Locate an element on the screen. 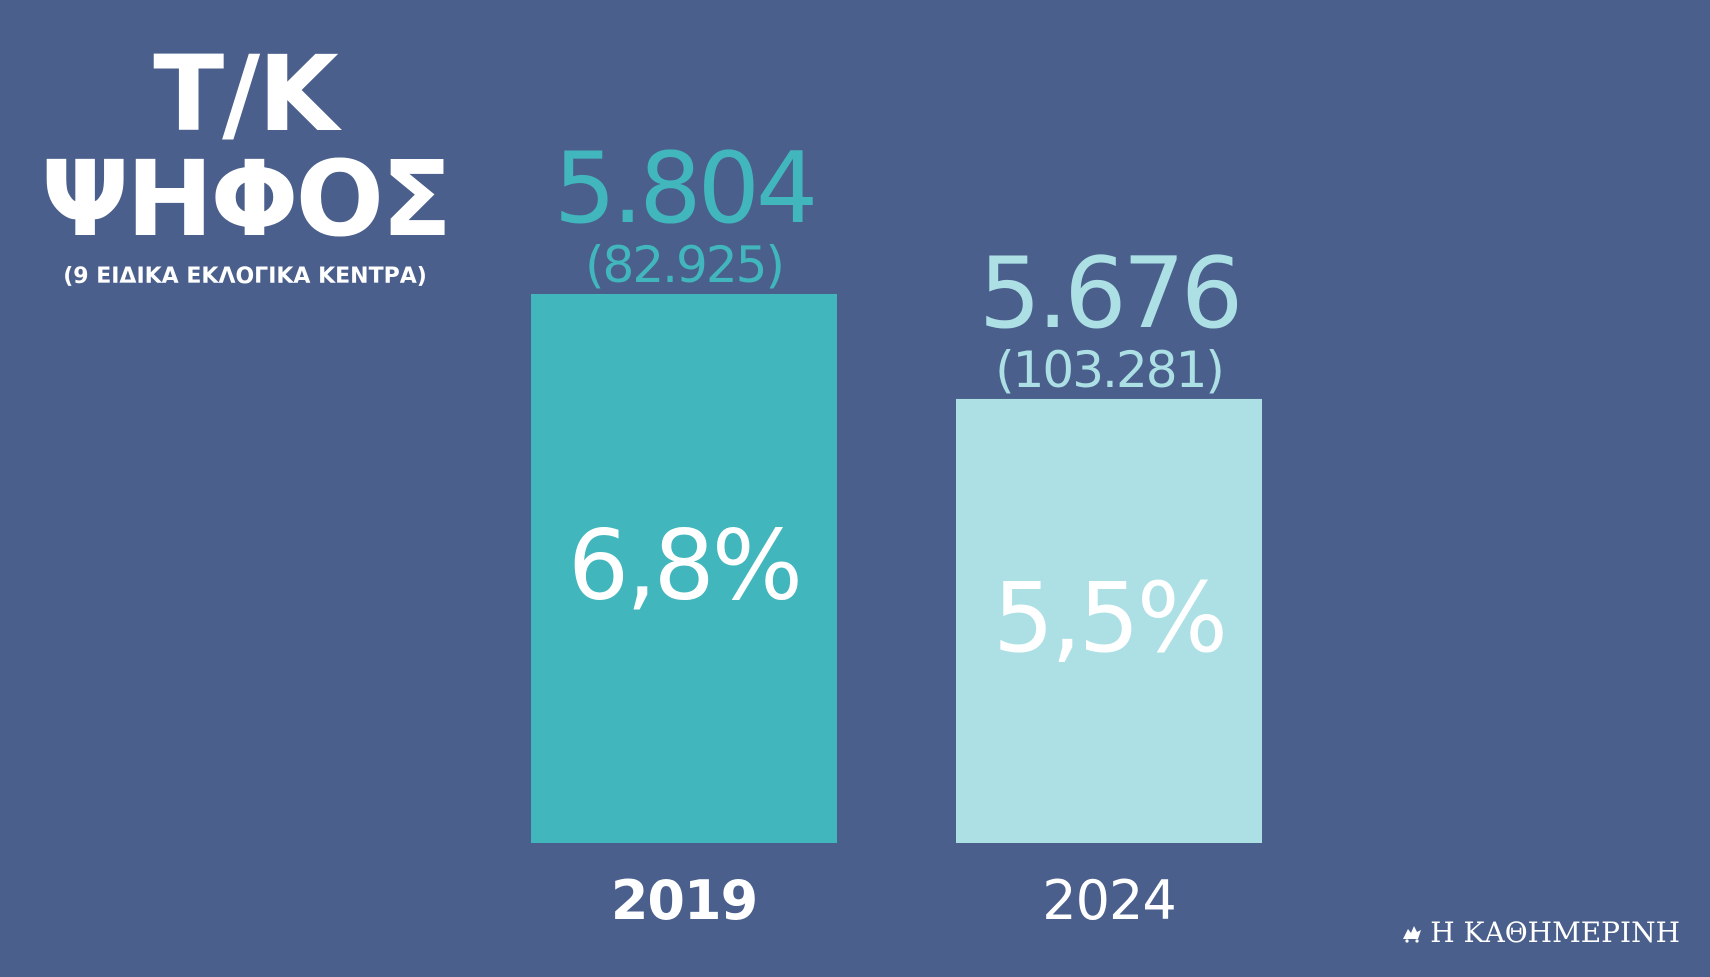 This screenshot has width=1710, height=977. category-label-2019: 2019 is located at coordinates (684, 900).